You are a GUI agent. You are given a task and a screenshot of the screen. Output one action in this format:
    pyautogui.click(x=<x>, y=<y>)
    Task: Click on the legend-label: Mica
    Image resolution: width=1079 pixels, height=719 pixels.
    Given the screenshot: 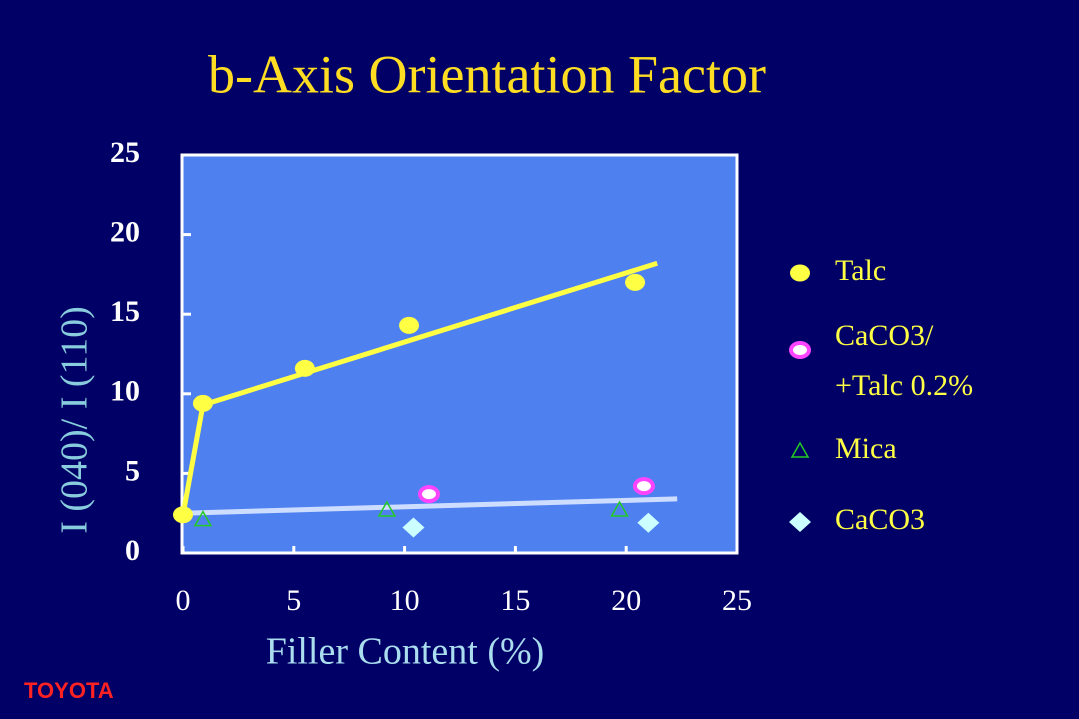 What is the action you would take?
    pyautogui.click(x=866, y=448)
    